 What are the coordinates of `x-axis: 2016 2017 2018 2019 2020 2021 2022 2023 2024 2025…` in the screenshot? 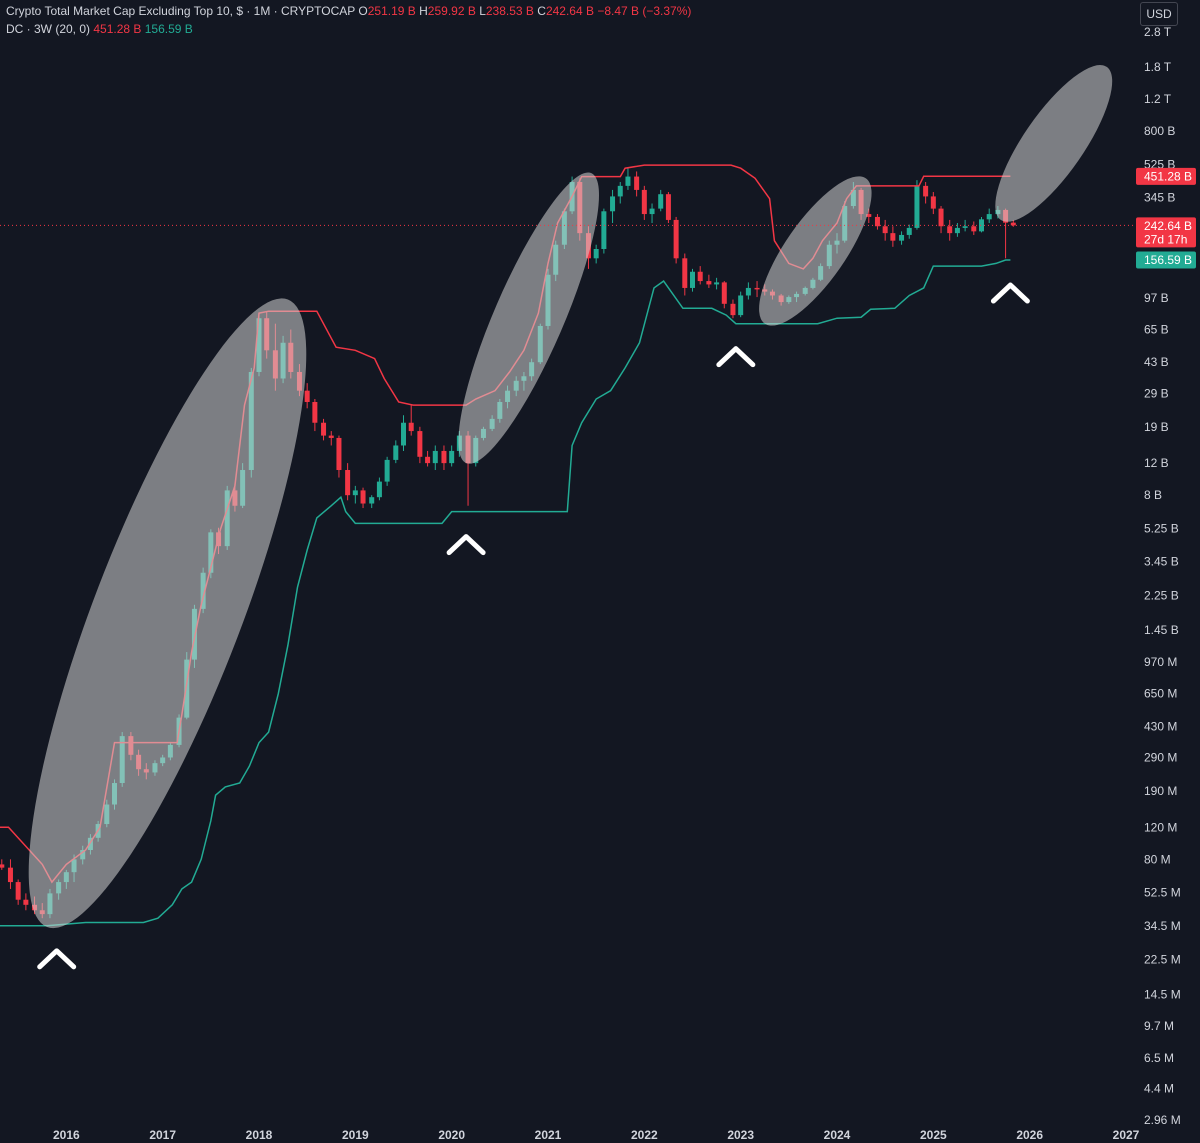 It's located at (596, 1135).